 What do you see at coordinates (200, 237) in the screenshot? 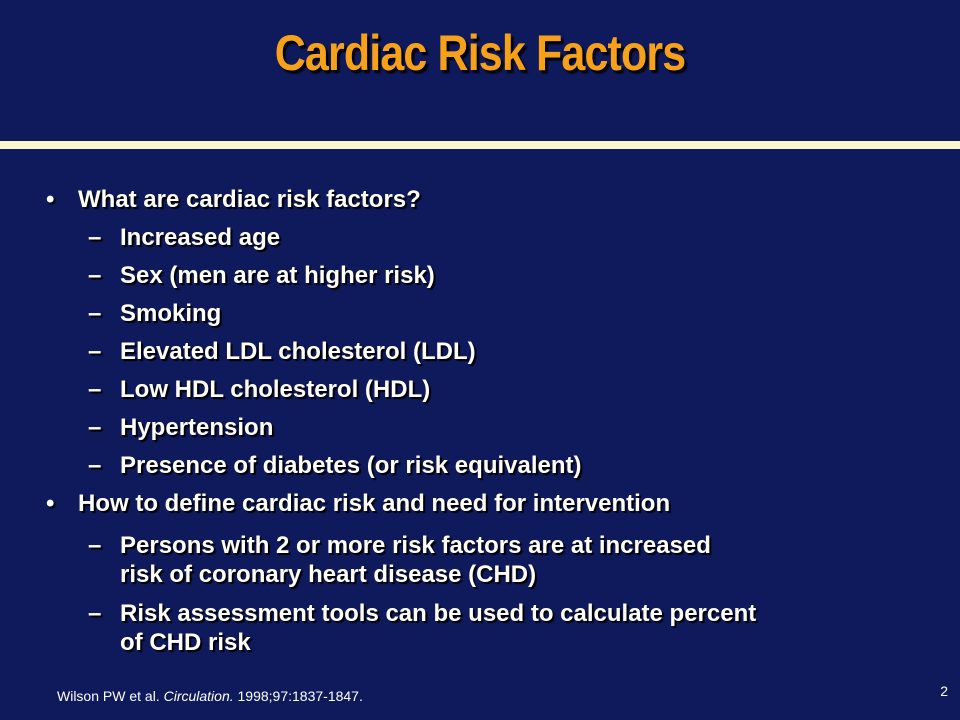
I see `sub-bullet-text: Increased age` at bounding box center [200, 237].